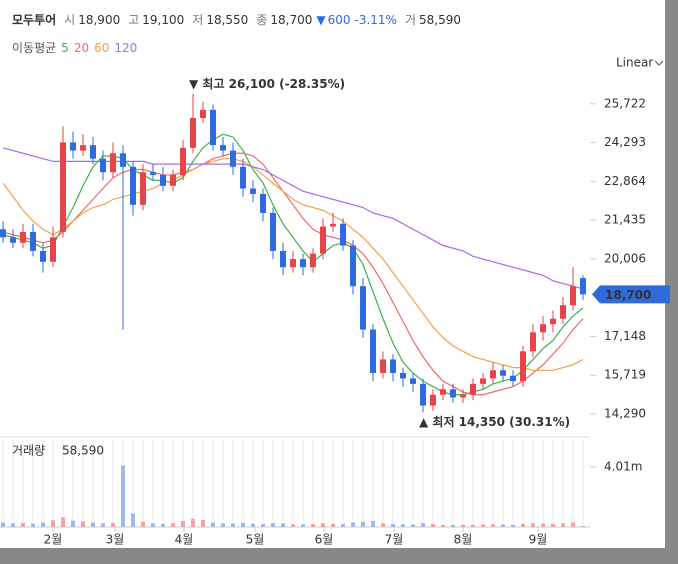 The image size is (678, 564). Describe the element at coordinates (227, 20) in the screenshot. I see `header-value: 18,550` at that location.